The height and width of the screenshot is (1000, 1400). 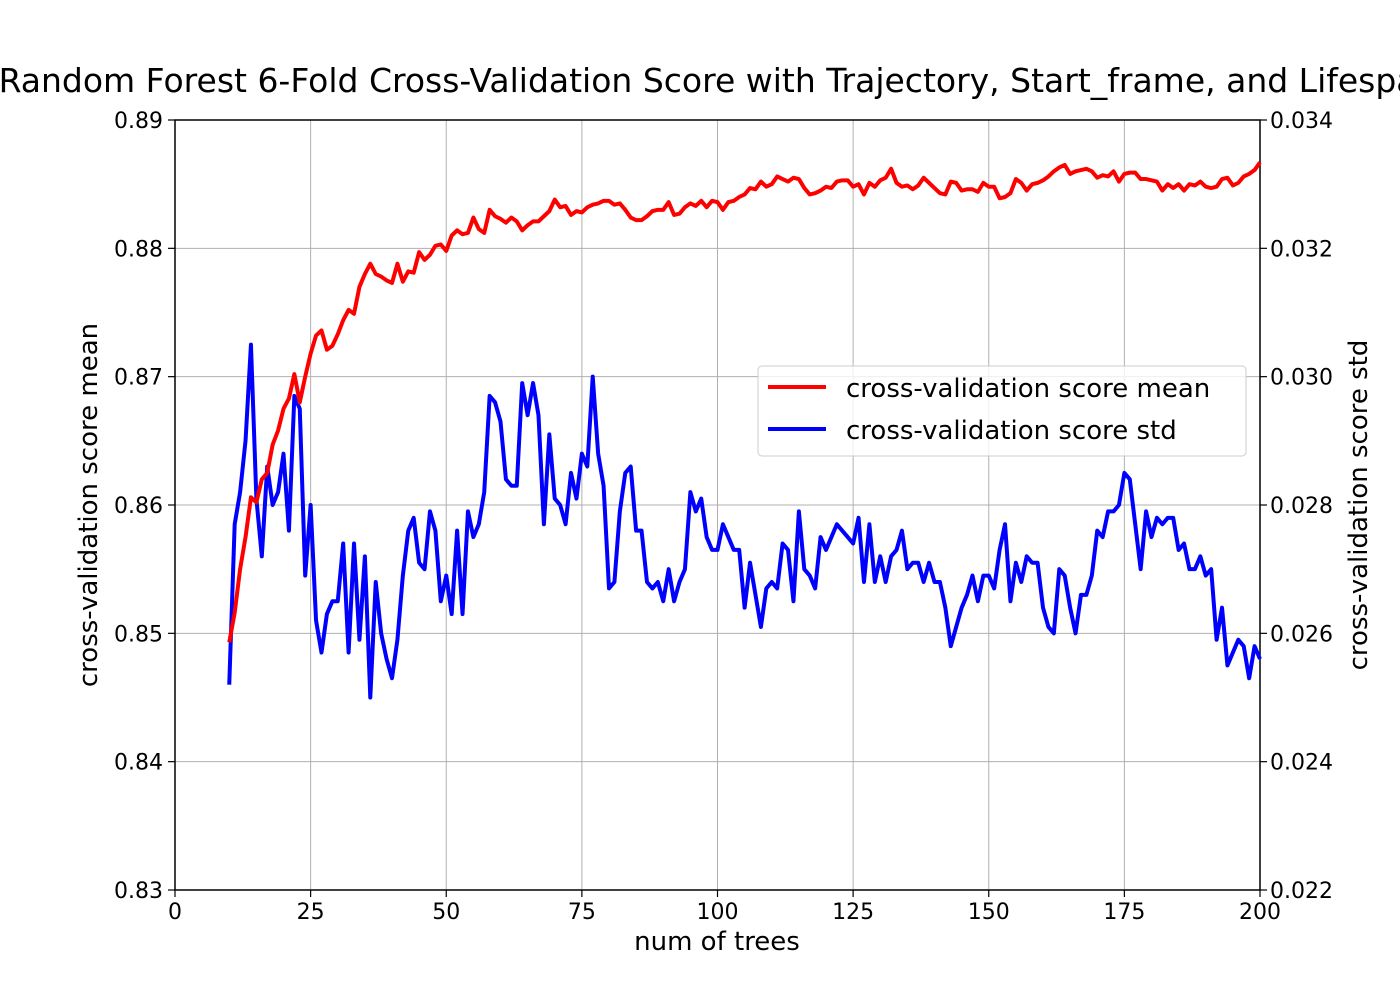 What do you see at coordinates (1260, 912) in the screenshot?
I see `x-tick-label: 200` at bounding box center [1260, 912].